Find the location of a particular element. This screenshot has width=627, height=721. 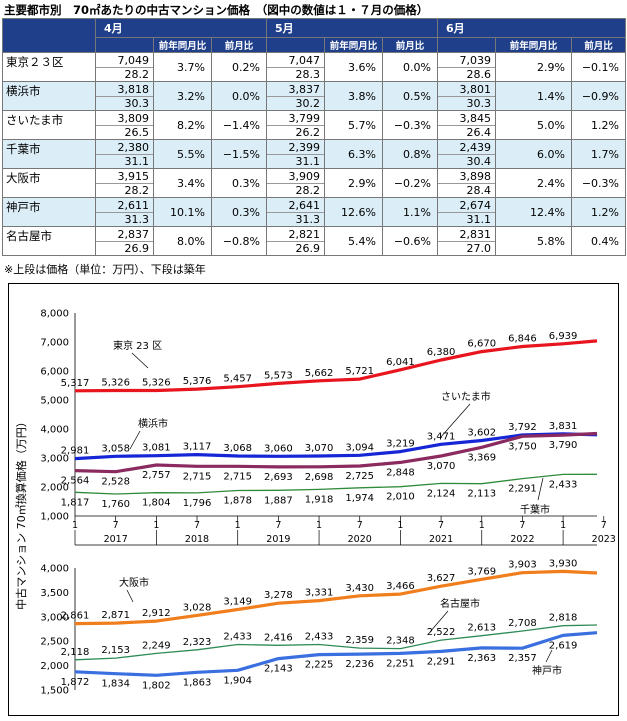

yoy-value: 5.4% is located at coordinates (353, 241).